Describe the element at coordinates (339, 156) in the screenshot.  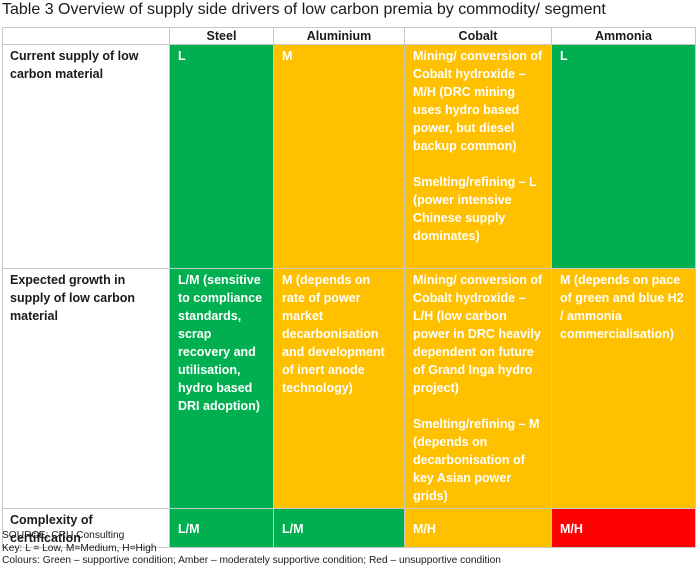
I see `cell-aluminium: M` at that location.